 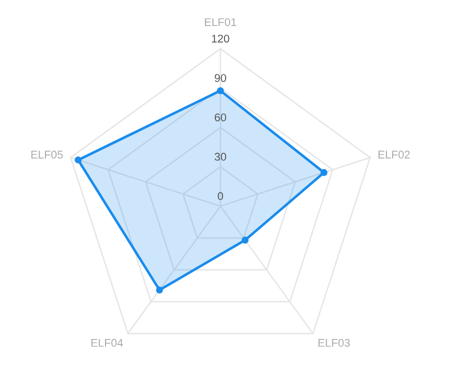 I want to click on spoke-label: ELF03, so click(x=334, y=342).